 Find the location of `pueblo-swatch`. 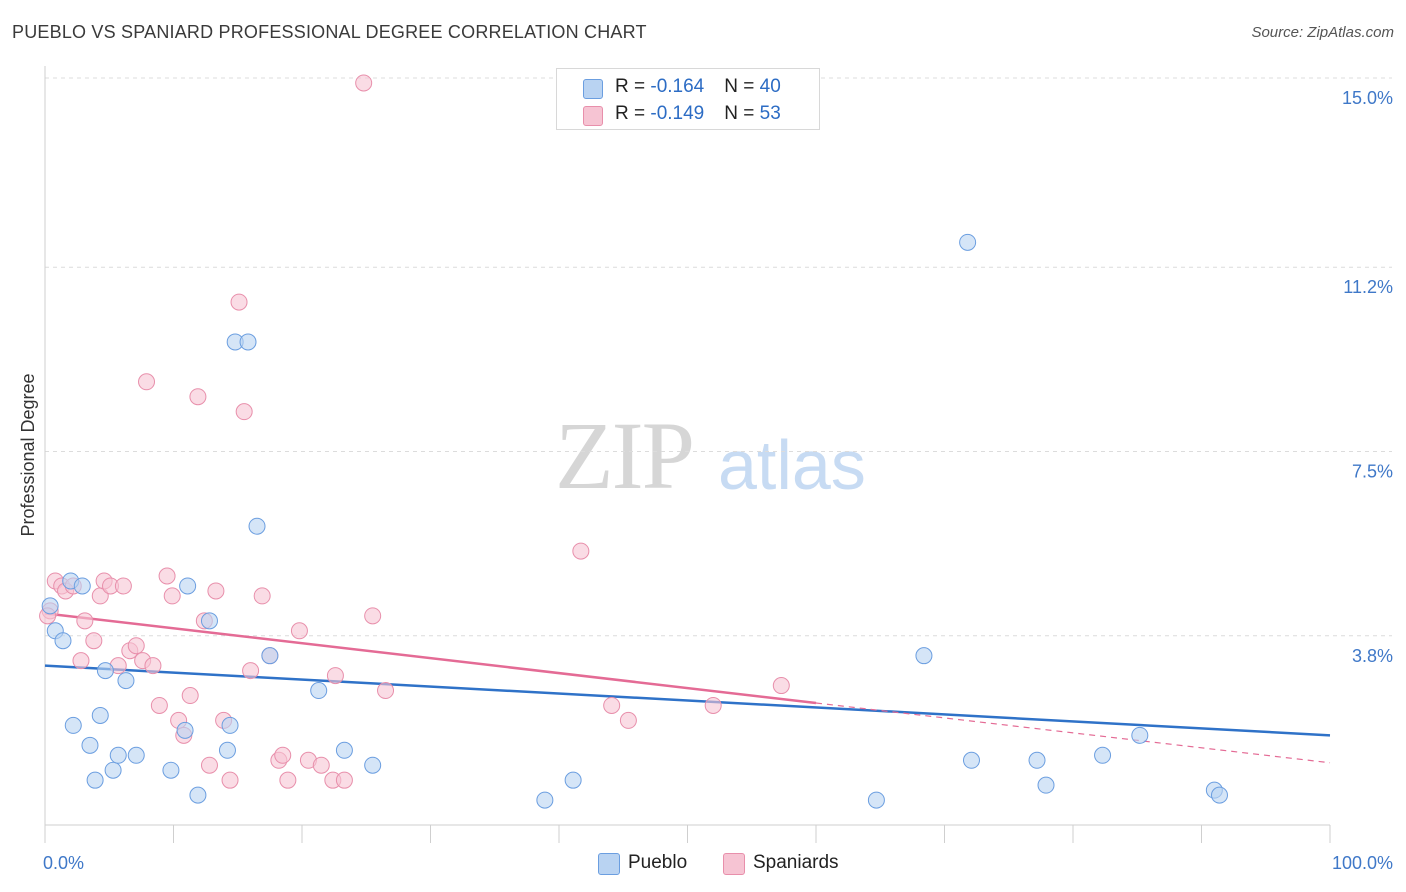

pueblo-swatch is located at coordinates (593, 89).